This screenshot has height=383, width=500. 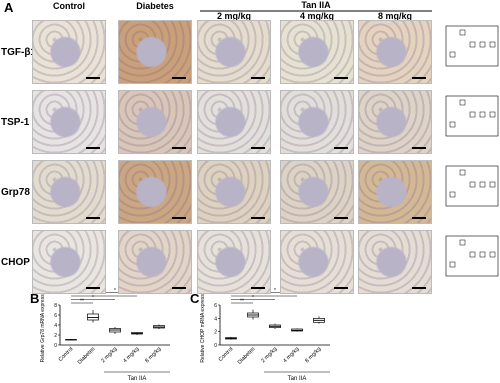 What do you see at coordinates (234, 16) in the screenshot?
I see `column-label: 2 mg/kg` at bounding box center [234, 16].